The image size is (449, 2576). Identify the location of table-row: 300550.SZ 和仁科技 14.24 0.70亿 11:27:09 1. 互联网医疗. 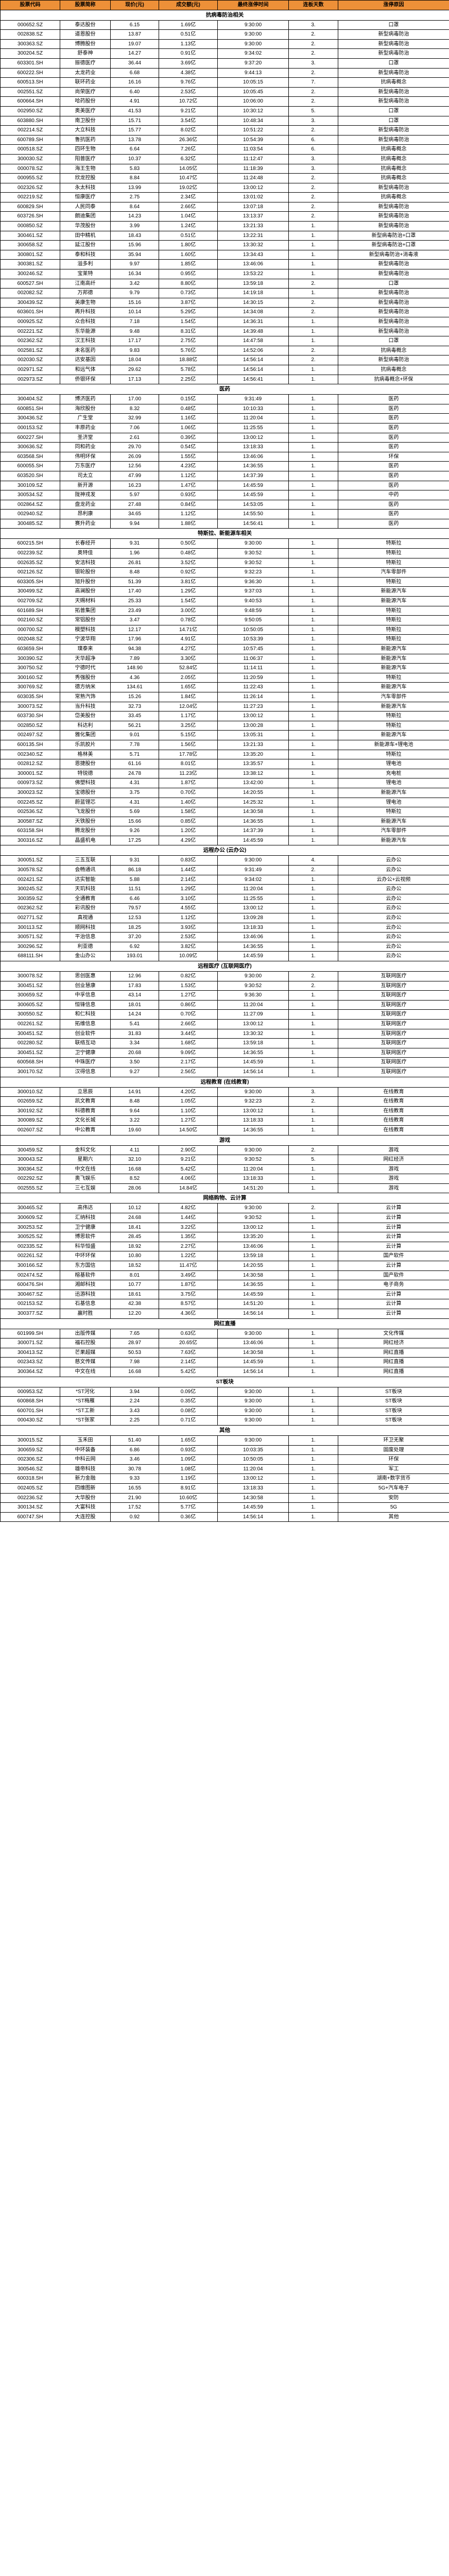
(224, 1014).